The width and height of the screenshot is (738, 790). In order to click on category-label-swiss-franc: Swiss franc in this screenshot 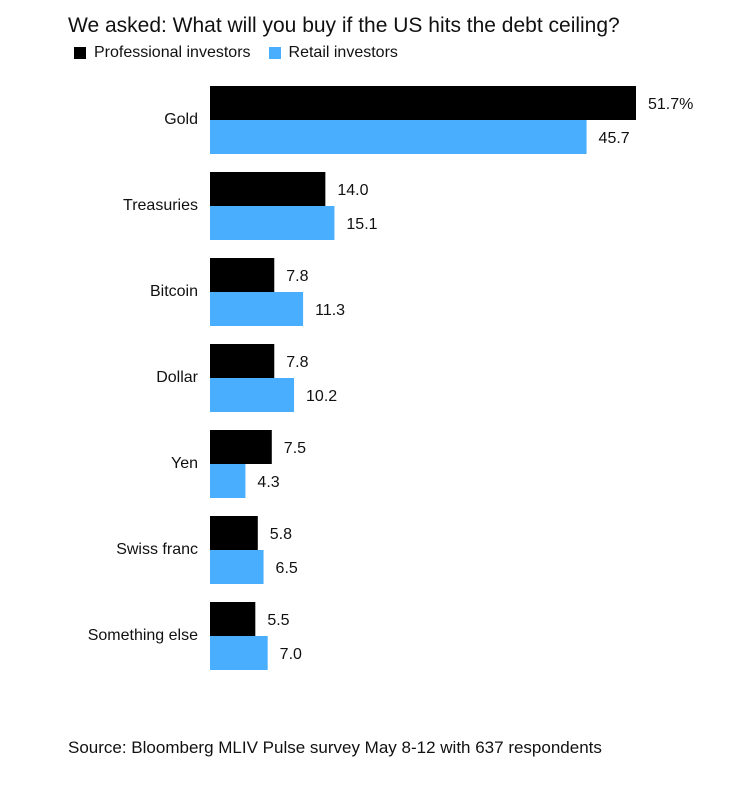, I will do `click(157, 549)`.